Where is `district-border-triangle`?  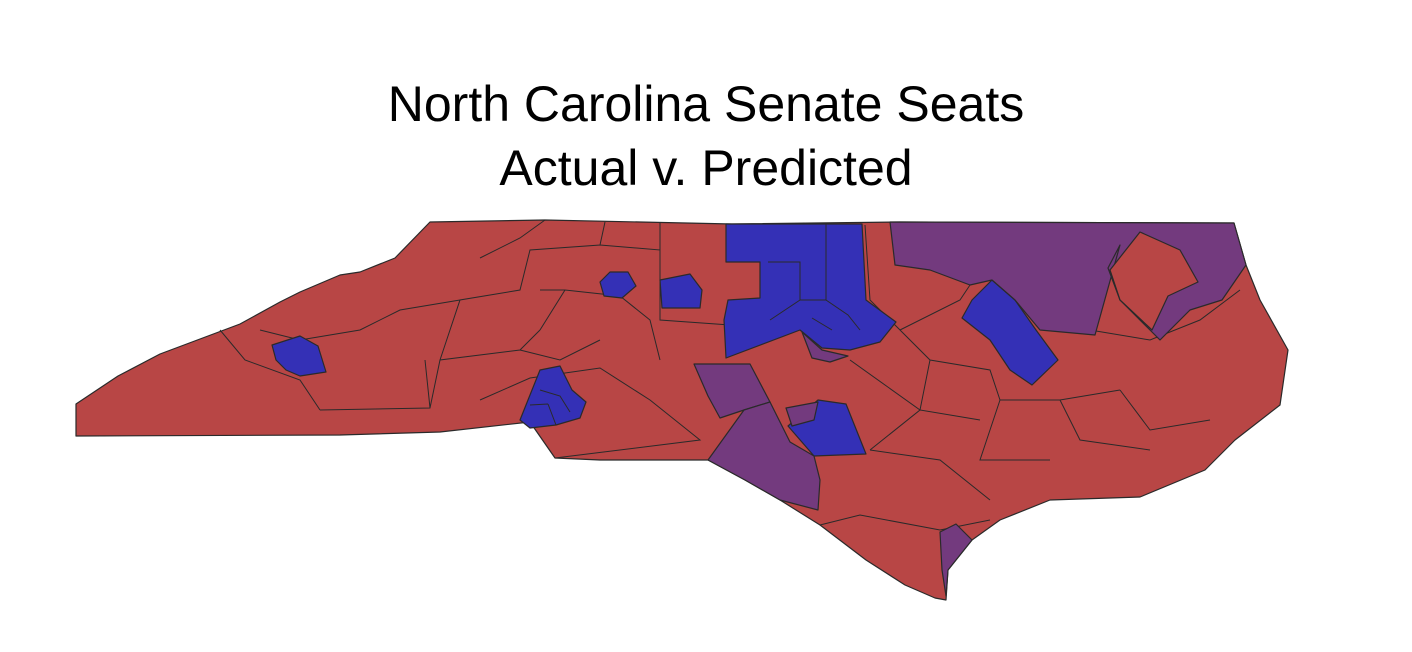 district-border-triangle is located at coordinates (814, 277).